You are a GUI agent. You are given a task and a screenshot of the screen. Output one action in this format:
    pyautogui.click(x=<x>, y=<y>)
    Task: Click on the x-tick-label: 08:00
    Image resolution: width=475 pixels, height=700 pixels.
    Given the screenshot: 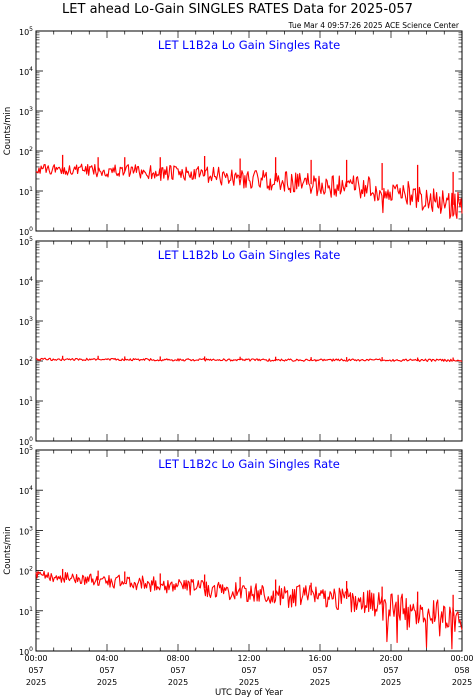 What is the action you would take?
    pyautogui.click(x=177, y=658)
    